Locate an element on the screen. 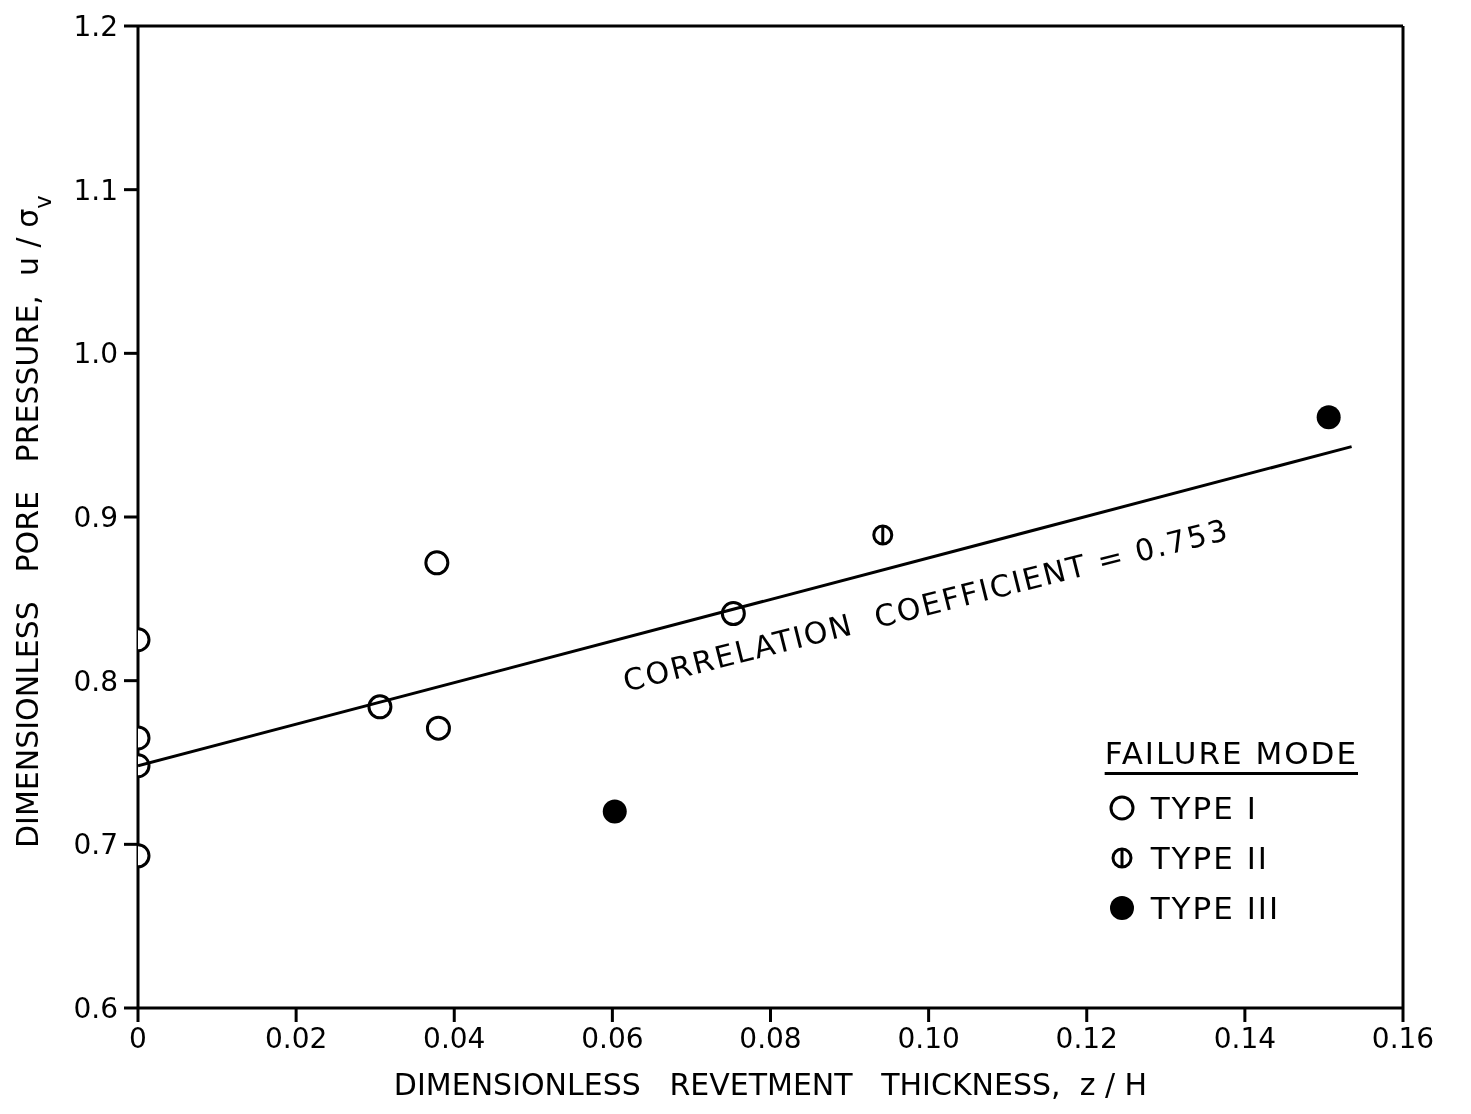 The width and height of the screenshot is (1471, 1114). y-tick-label: 0.6 is located at coordinates (95, 1008).